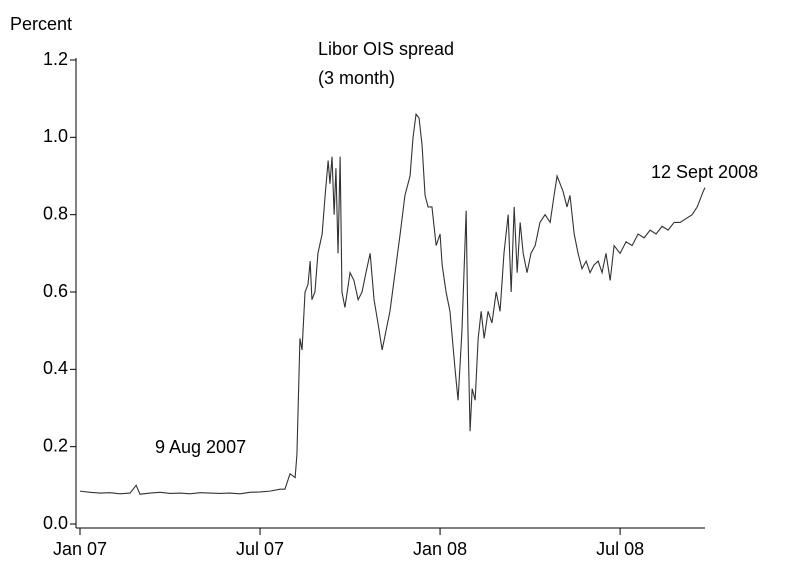 The height and width of the screenshot is (567, 806). Describe the element at coordinates (260, 549) in the screenshot. I see `x-tick-label: Jul 07` at that location.